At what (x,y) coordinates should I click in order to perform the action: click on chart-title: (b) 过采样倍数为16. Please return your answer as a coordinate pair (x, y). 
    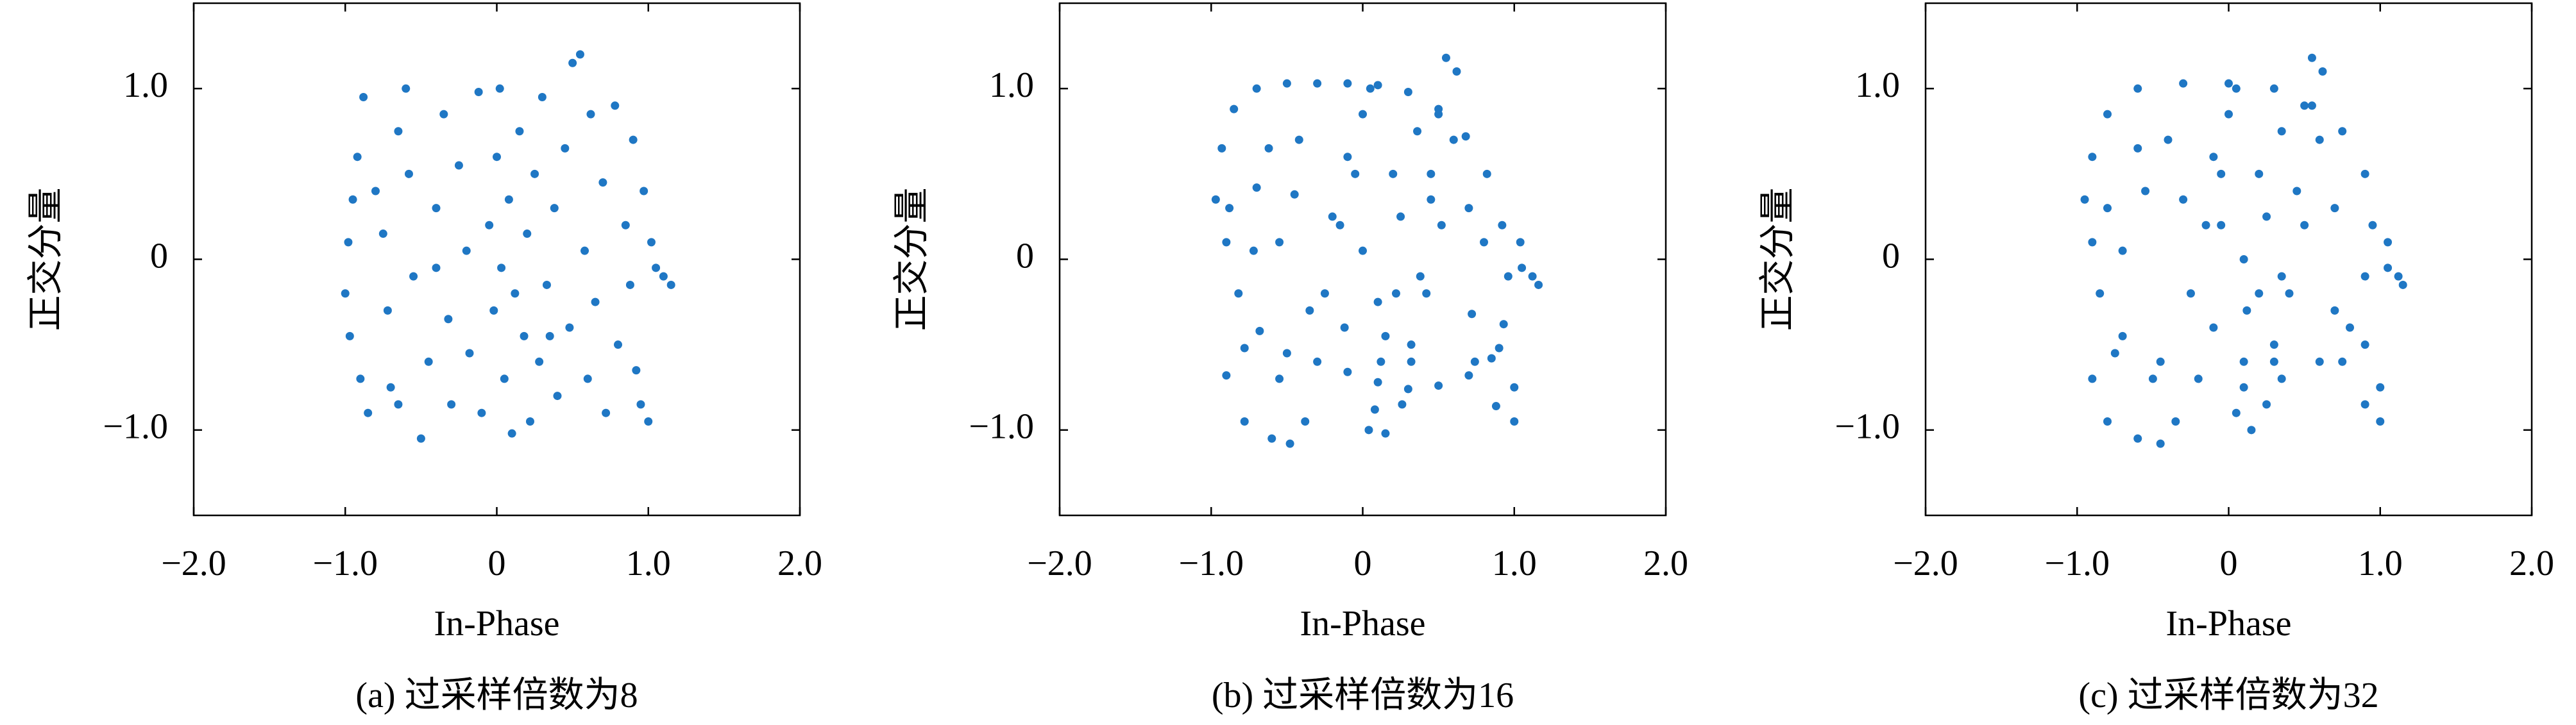
    Looking at the image, I should click on (1363, 696).